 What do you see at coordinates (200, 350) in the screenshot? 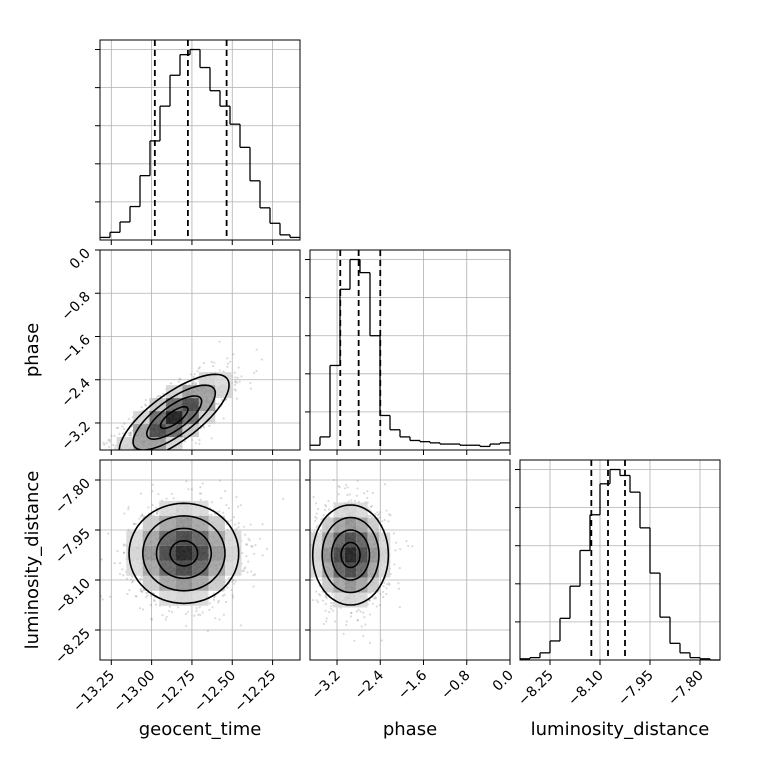
I see `pair-panel-geocent_time-phase-frame` at bounding box center [200, 350].